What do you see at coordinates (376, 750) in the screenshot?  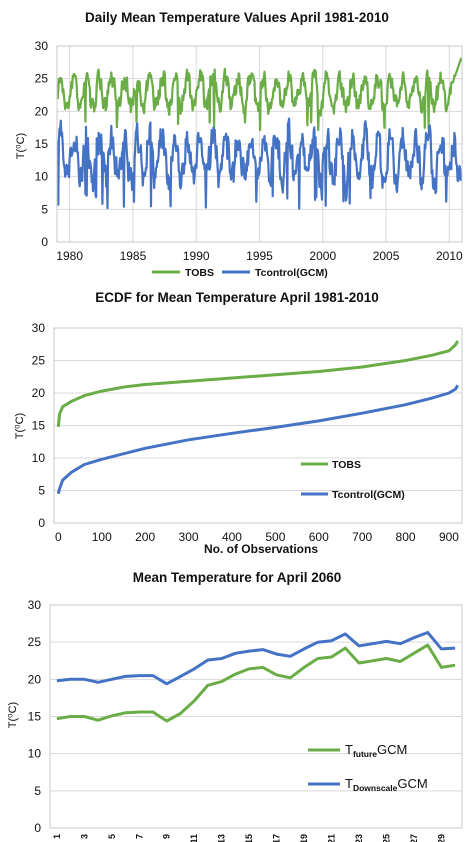 I see `chart3-legend-label-tfuture: TfutureGCM` at bounding box center [376, 750].